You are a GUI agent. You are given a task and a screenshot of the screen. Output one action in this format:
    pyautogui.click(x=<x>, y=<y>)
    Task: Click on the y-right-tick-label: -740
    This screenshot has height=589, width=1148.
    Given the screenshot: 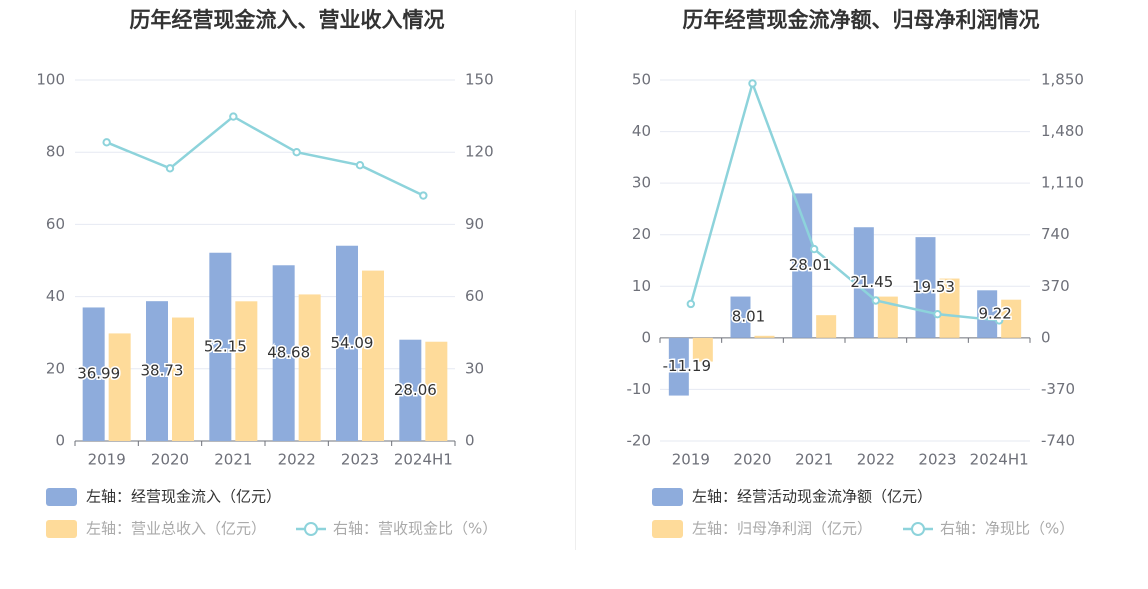 What is the action you would take?
    pyautogui.click(x=1058, y=441)
    